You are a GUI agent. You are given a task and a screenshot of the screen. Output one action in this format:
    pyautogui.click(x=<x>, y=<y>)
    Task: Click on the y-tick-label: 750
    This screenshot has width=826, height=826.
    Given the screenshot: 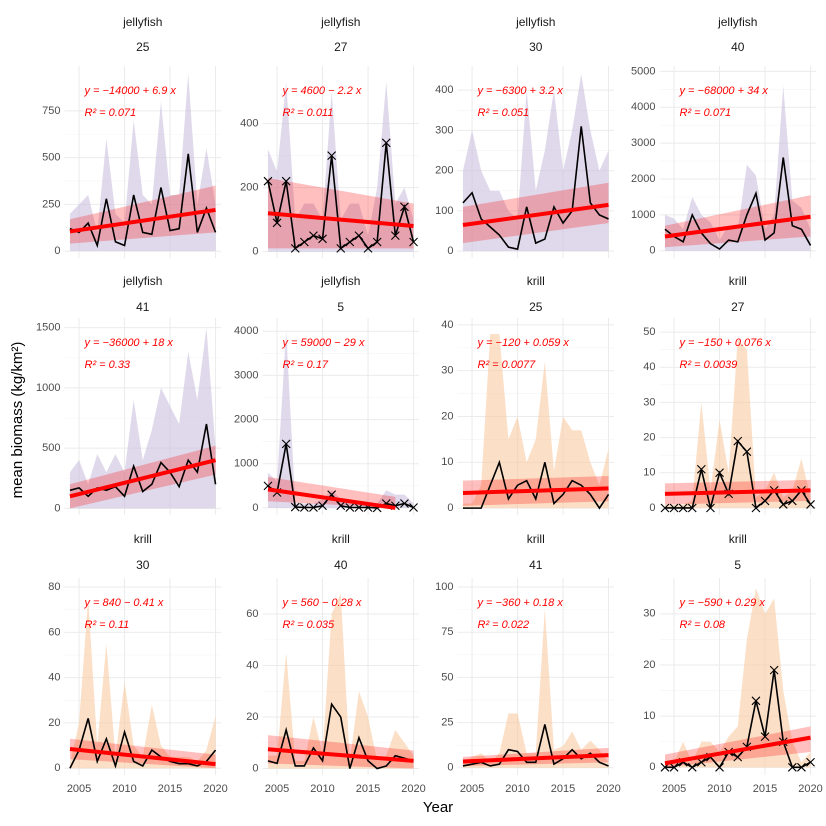 What is the action you would take?
    pyautogui.click(x=51, y=111)
    